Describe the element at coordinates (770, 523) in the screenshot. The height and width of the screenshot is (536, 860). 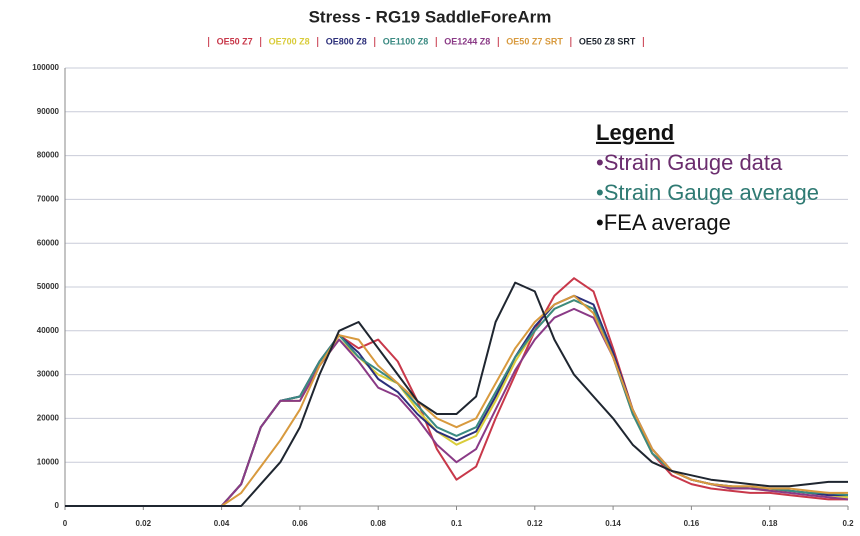
I see `x-tick-label: 0.18` at that location.